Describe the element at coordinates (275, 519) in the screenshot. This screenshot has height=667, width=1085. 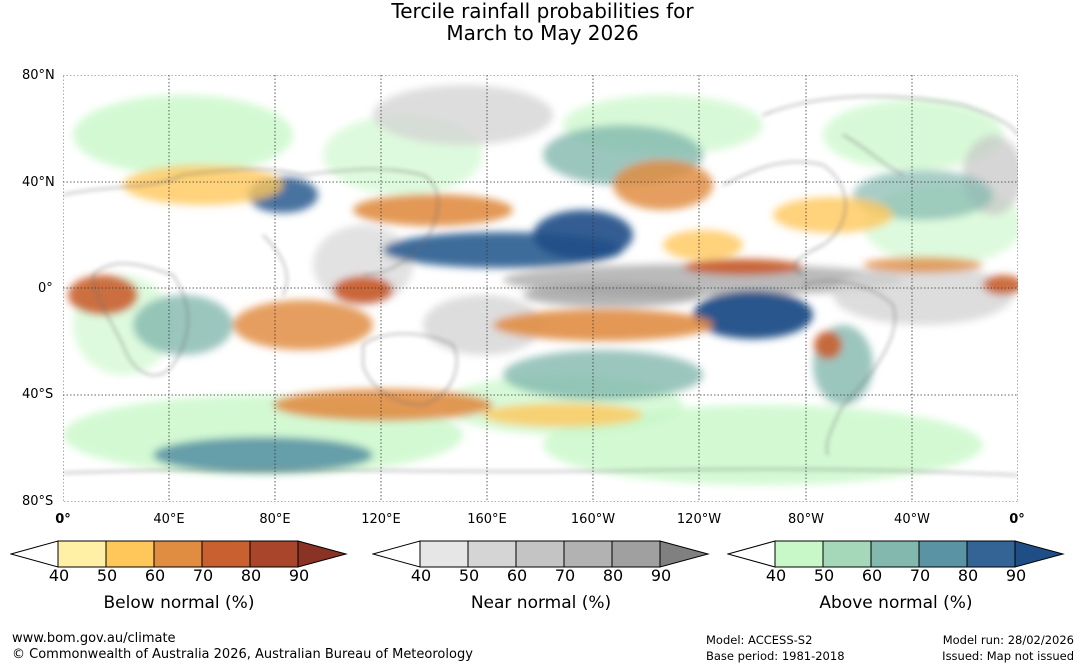
I see `lon-label-80e: 80°E` at that location.